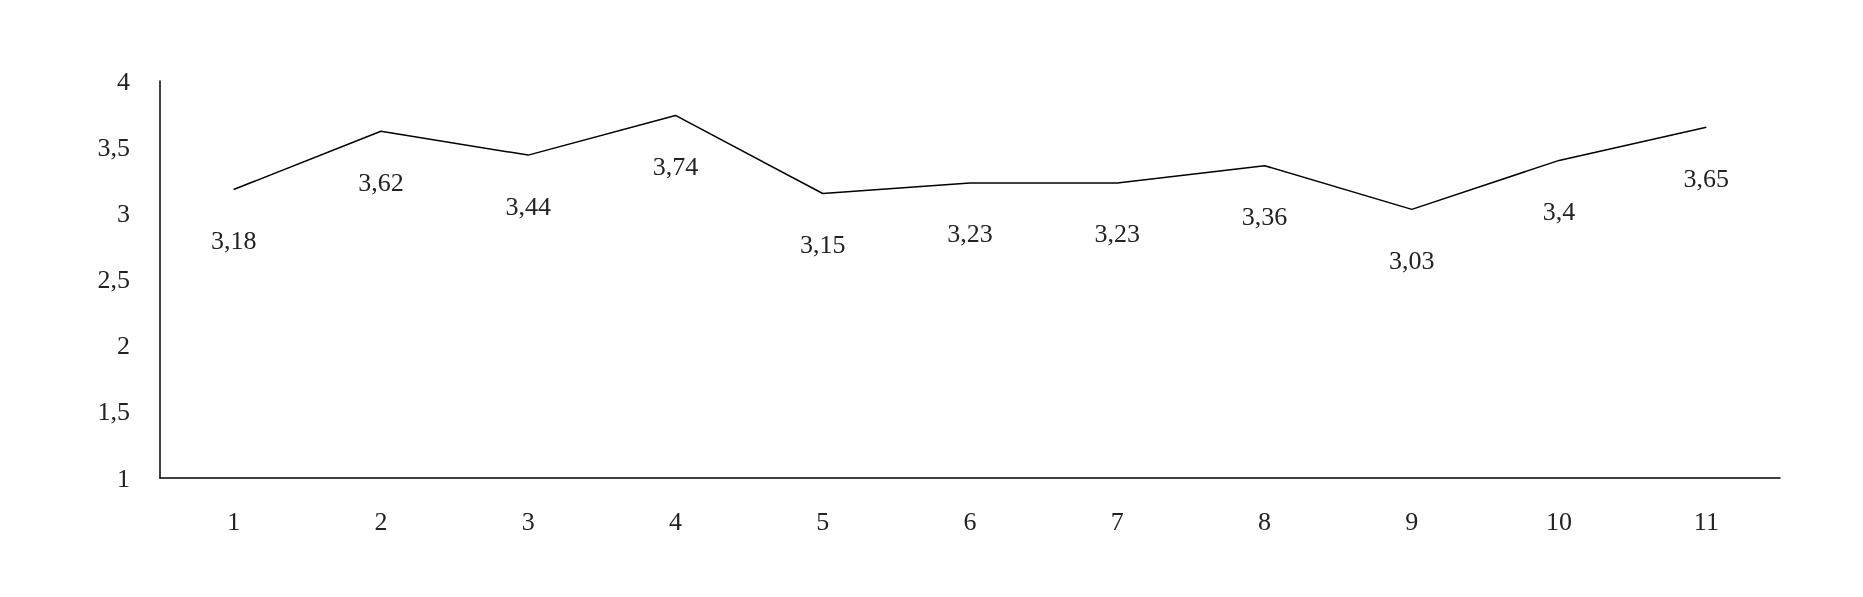 The height and width of the screenshot is (597, 1863). Describe the element at coordinates (381, 182) in the screenshot. I see `data-label: 3,62` at that location.